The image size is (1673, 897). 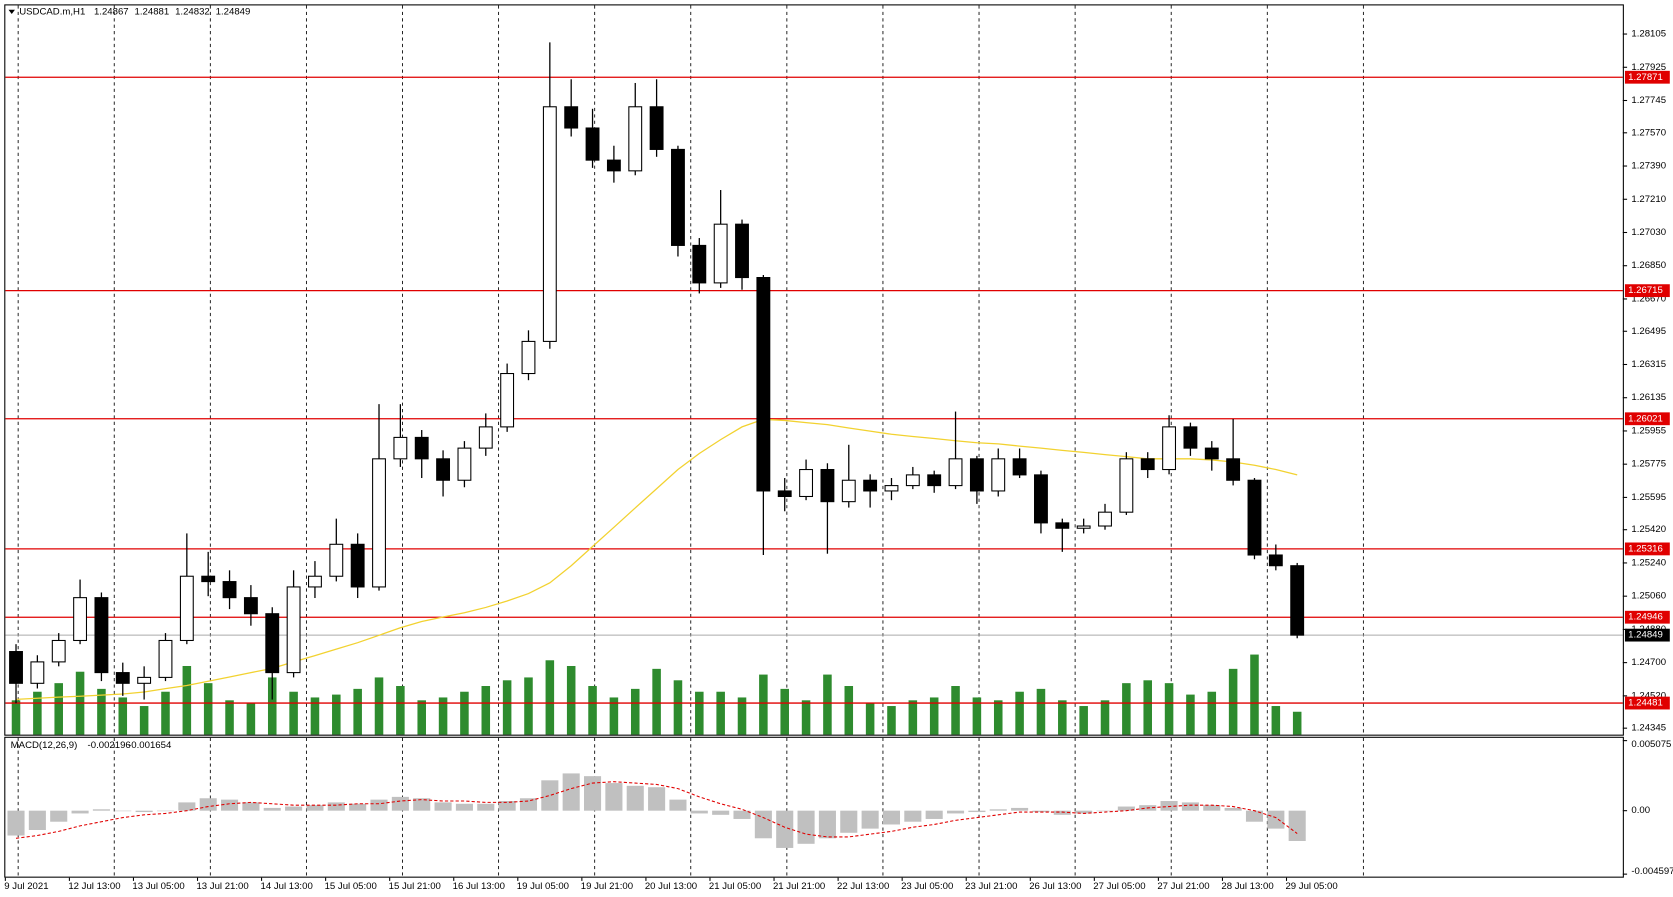 I want to click on y-tick-label: 1.27210, so click(x=1648, y=199).